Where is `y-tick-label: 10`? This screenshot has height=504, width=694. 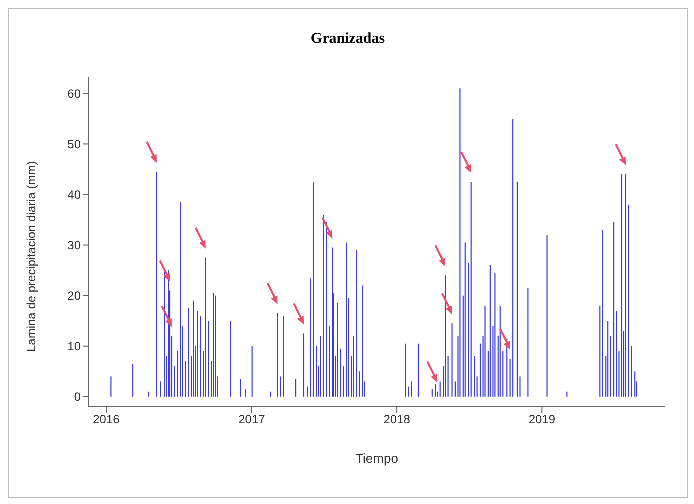 y-tick-label: 10 is located at coordinates (75, 347).